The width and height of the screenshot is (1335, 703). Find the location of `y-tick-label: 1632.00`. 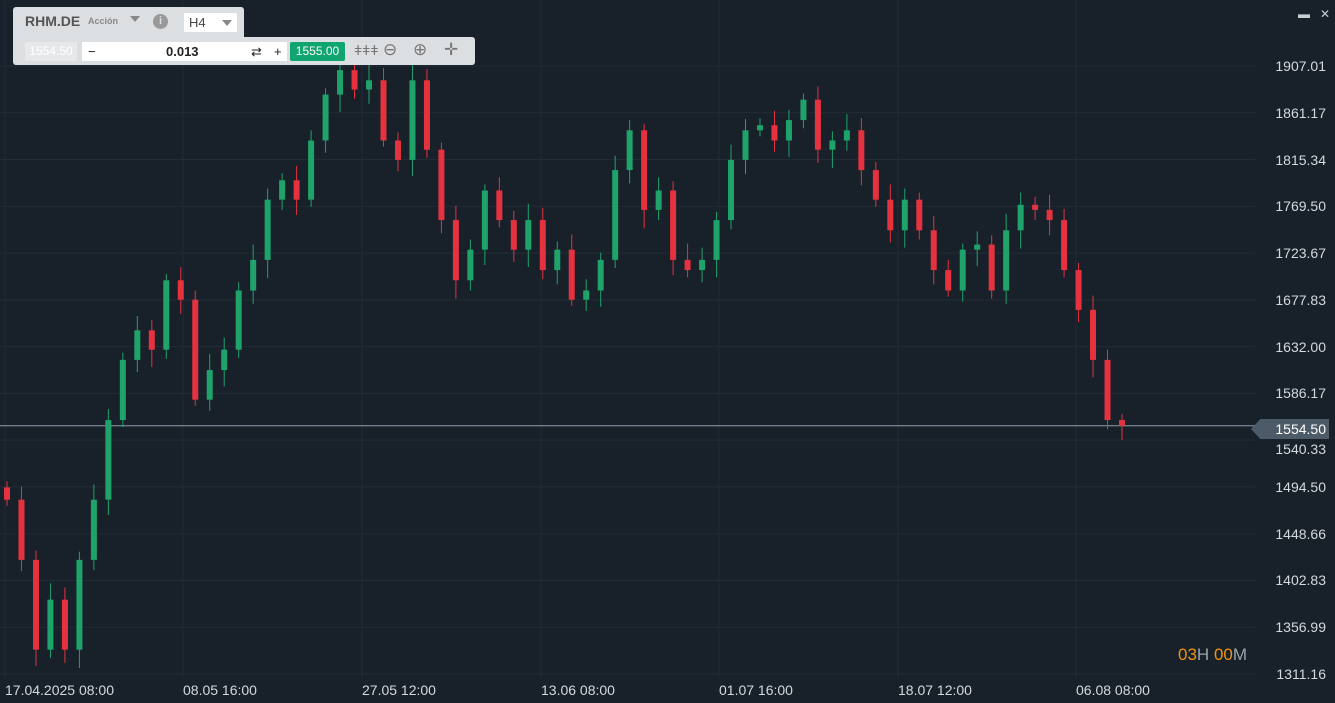

y-tick-label: 1632.00 is located at coordinates (1300, 346).